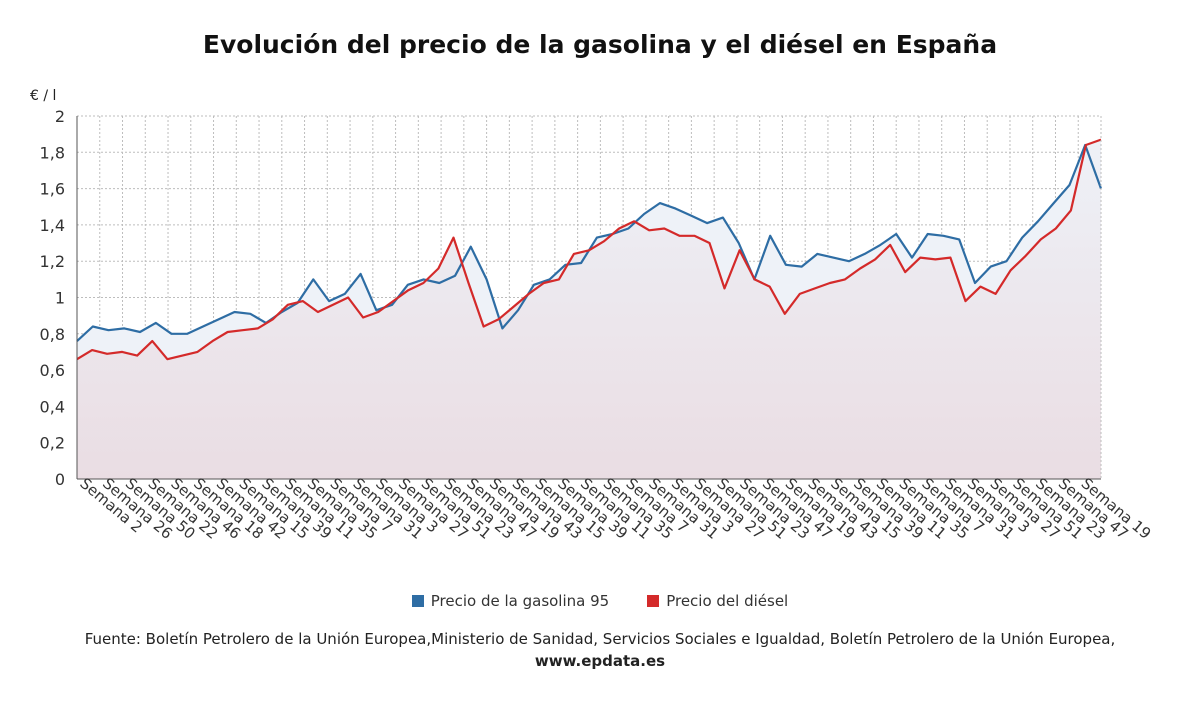 The height and width of the screenshot is (705, 1200). I want to click on y-tick-label: 0,4, so click(52, 406).